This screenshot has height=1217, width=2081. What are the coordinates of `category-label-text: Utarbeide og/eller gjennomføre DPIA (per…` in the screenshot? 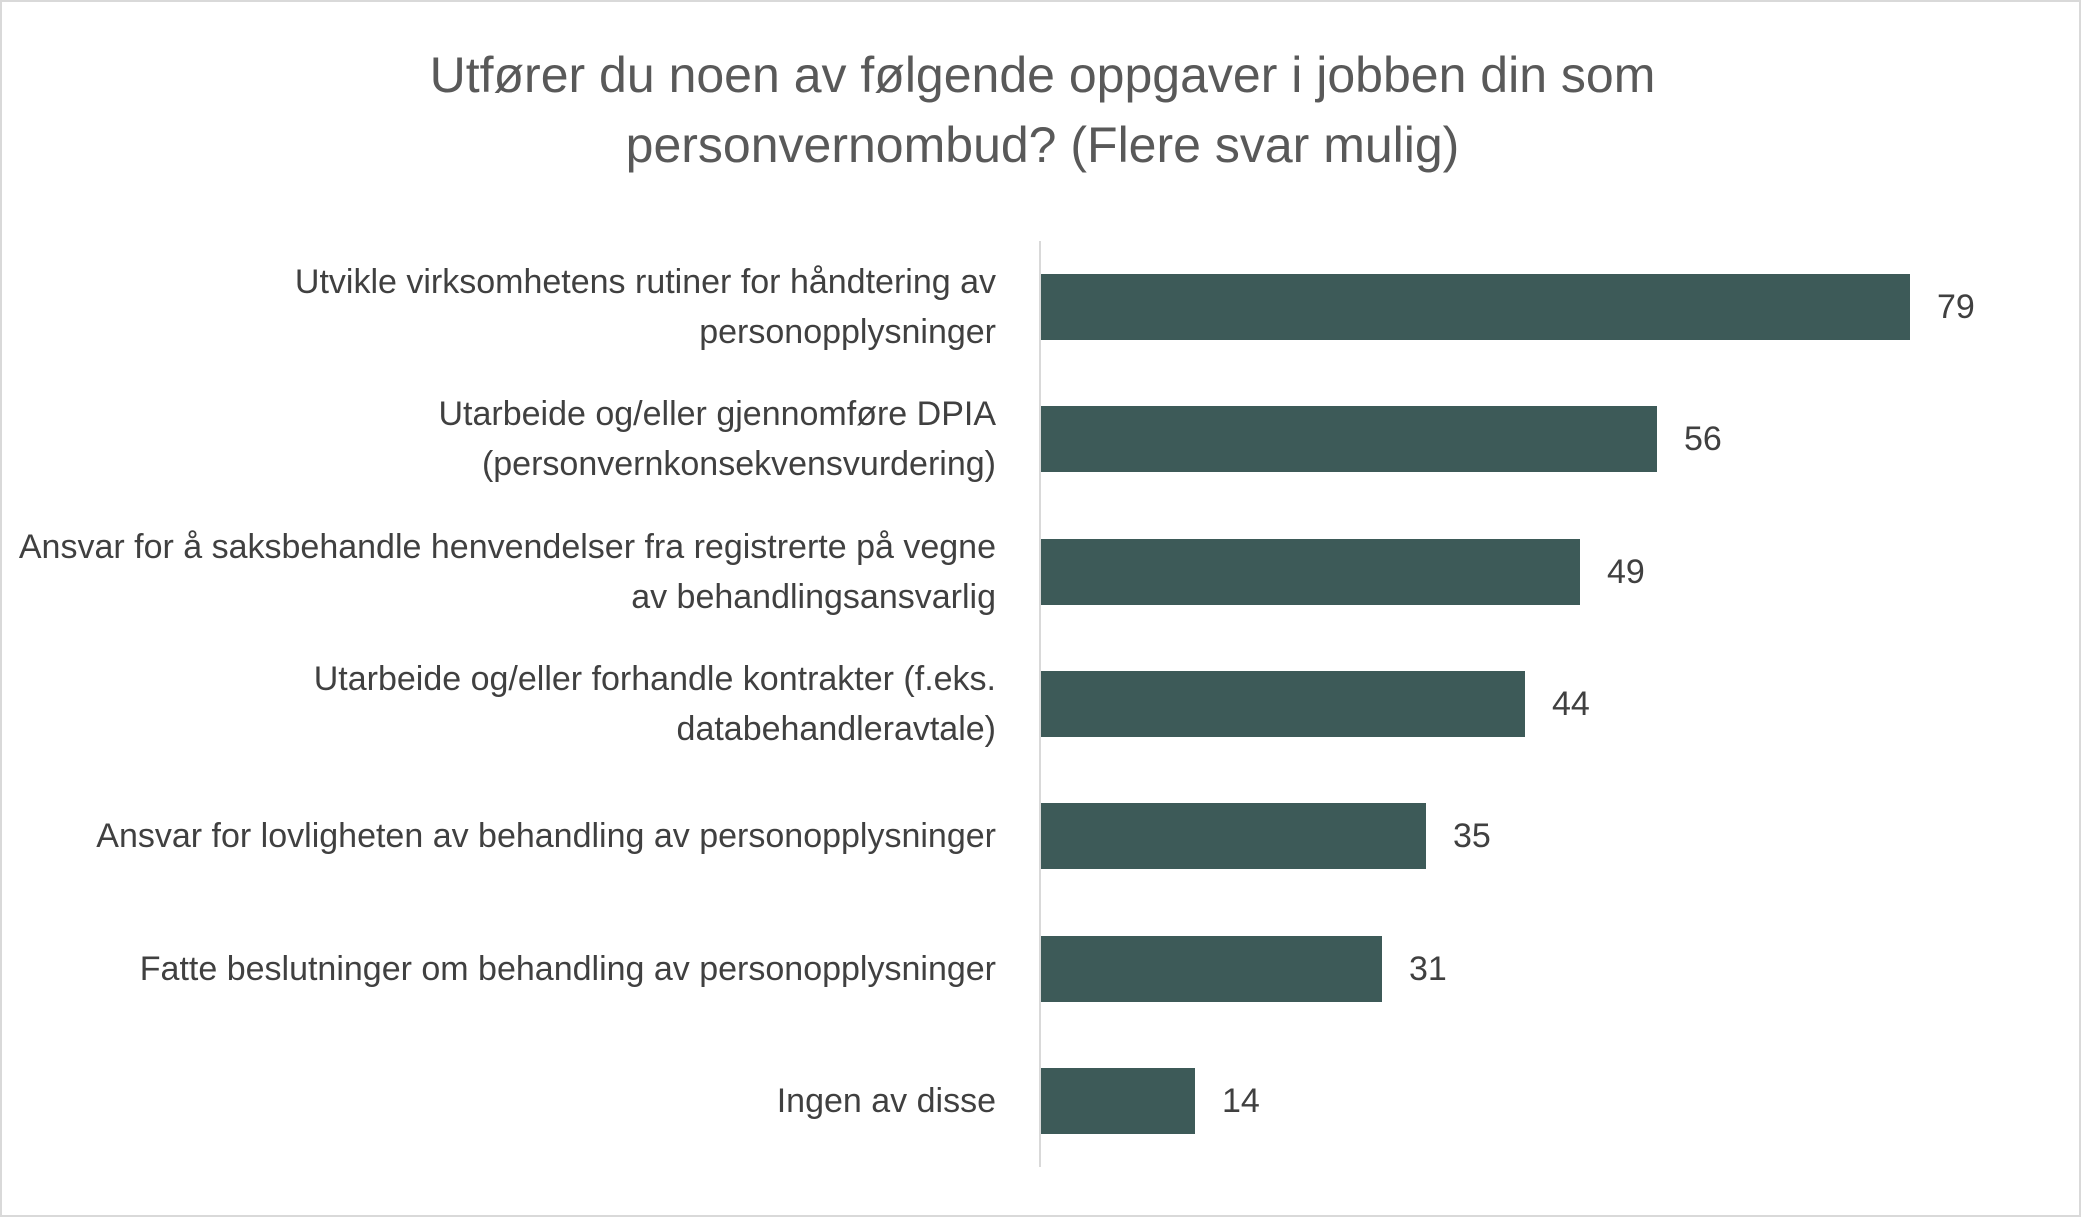 It's located at (717, 439).